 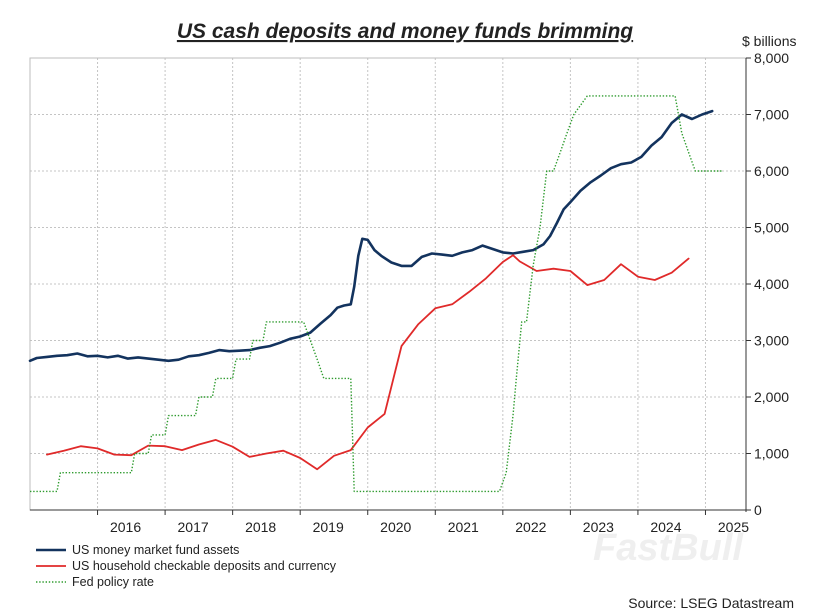 I want to click on legend-label-fed-rate: Fed policy rate, so click(x=113, y=582).